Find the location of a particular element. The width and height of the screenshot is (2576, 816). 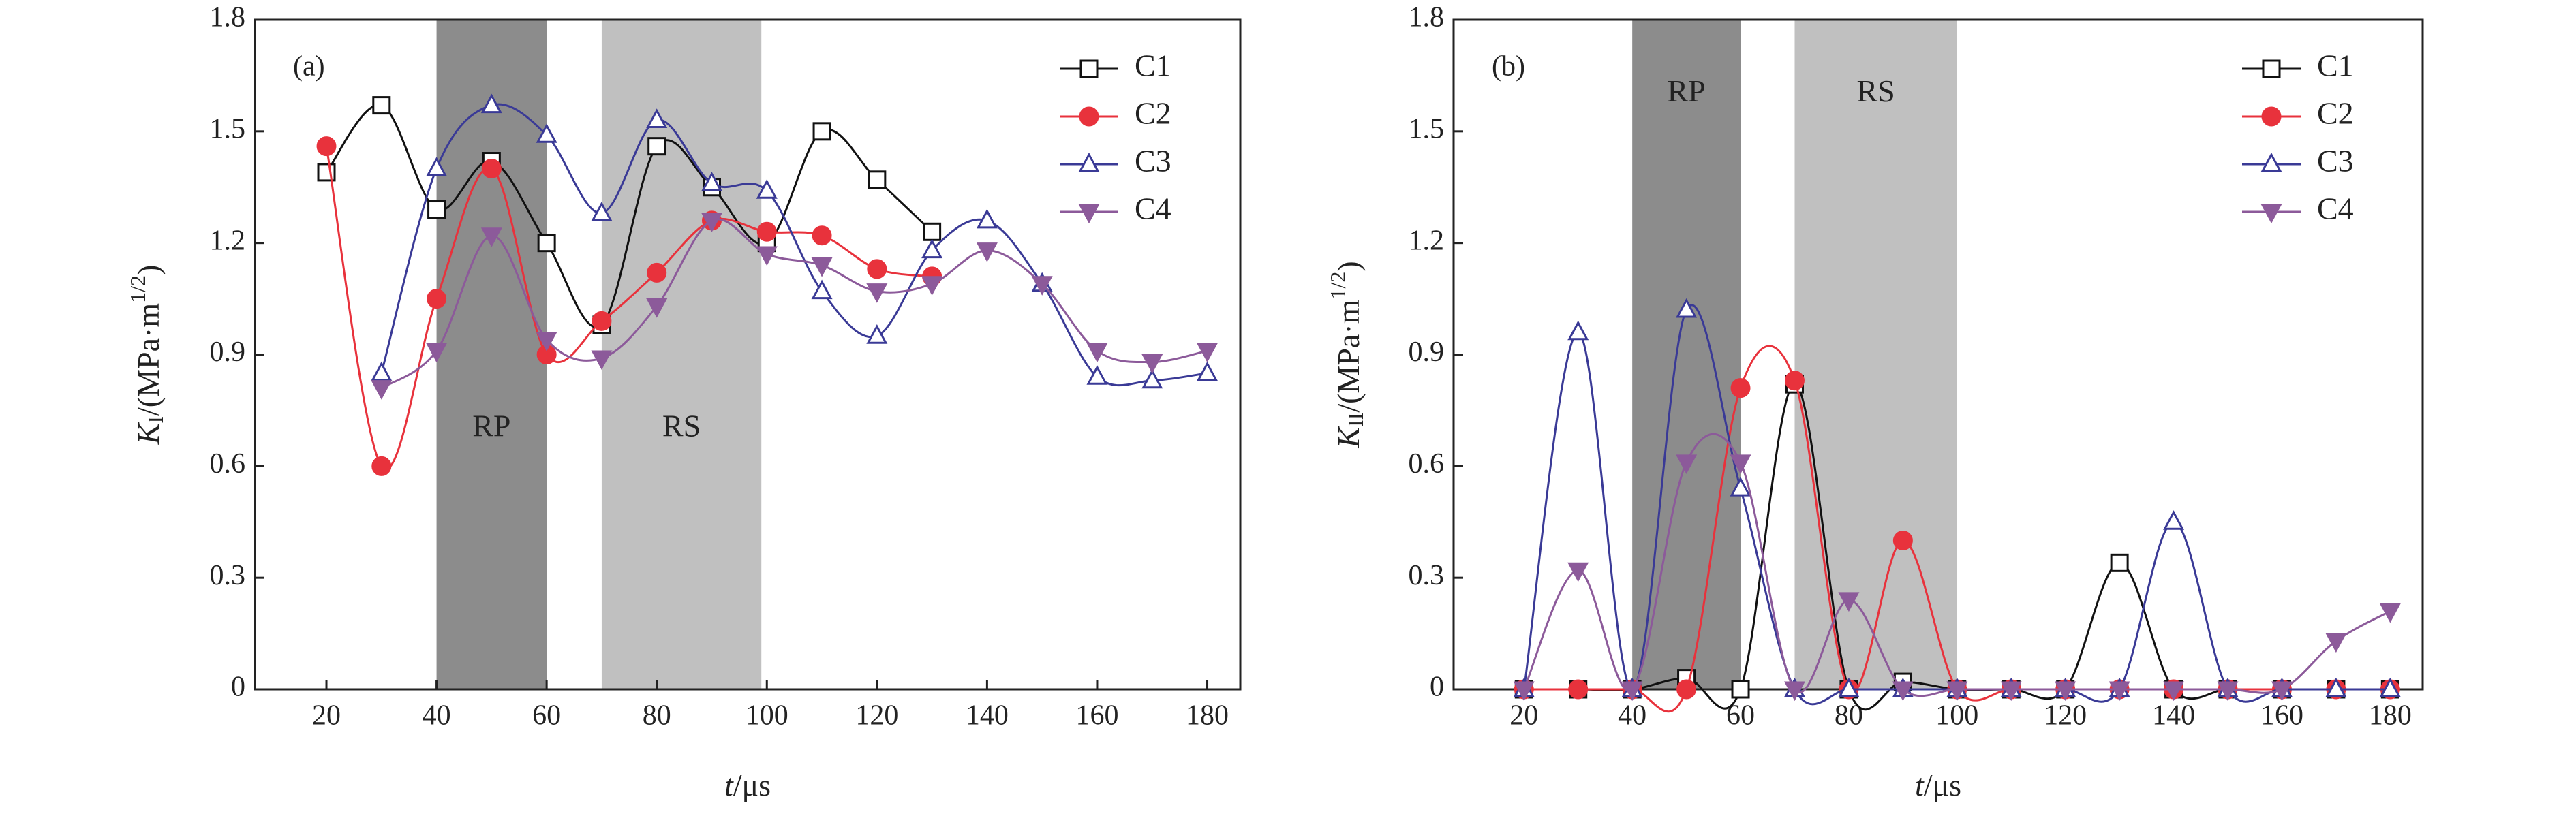

legend-label: C4 is located at coordinates (2335, 208).